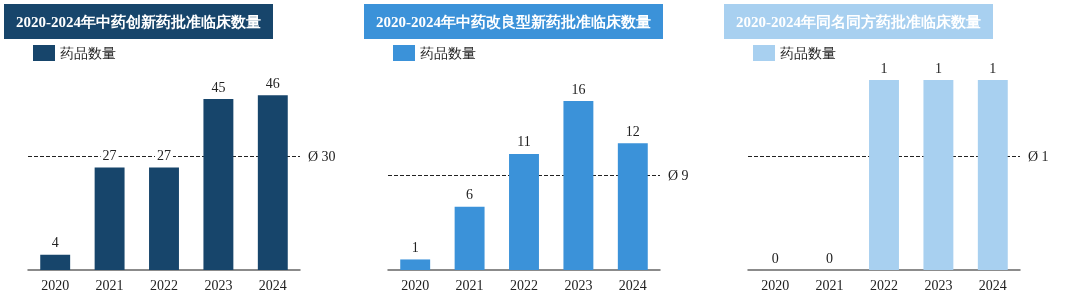  I want to click on data-label: 11, so click(524, 142).